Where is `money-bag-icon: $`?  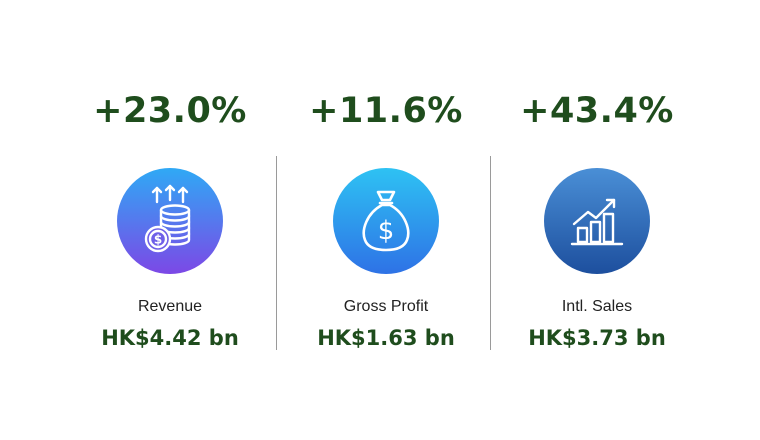
money-bag-icon: $ is located at coordinates (386, 221).